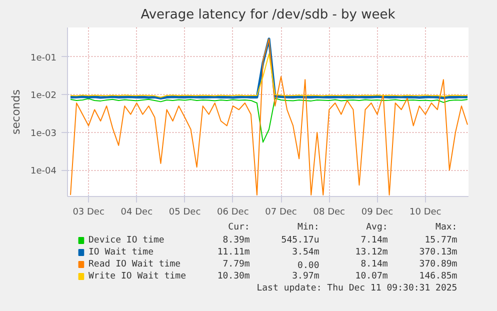  Describe the element at coordinates (357, 289) in the screenshot. I see `text: Last update: Thu Dec 11 09:30:31 2025` at that location.